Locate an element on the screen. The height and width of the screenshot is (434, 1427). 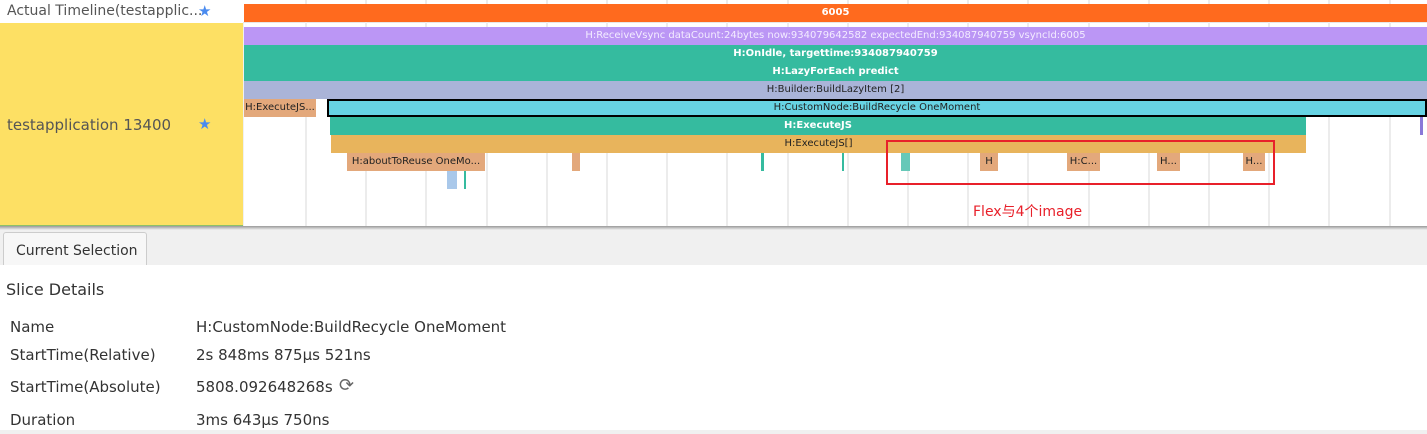
annotation-box is located at coordinates (1080, 162).